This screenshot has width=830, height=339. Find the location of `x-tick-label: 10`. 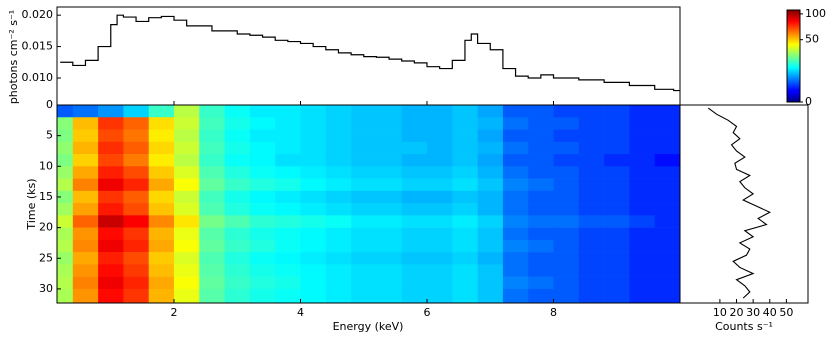

x-tick-label: 10 is located at coordinates (720, 312).